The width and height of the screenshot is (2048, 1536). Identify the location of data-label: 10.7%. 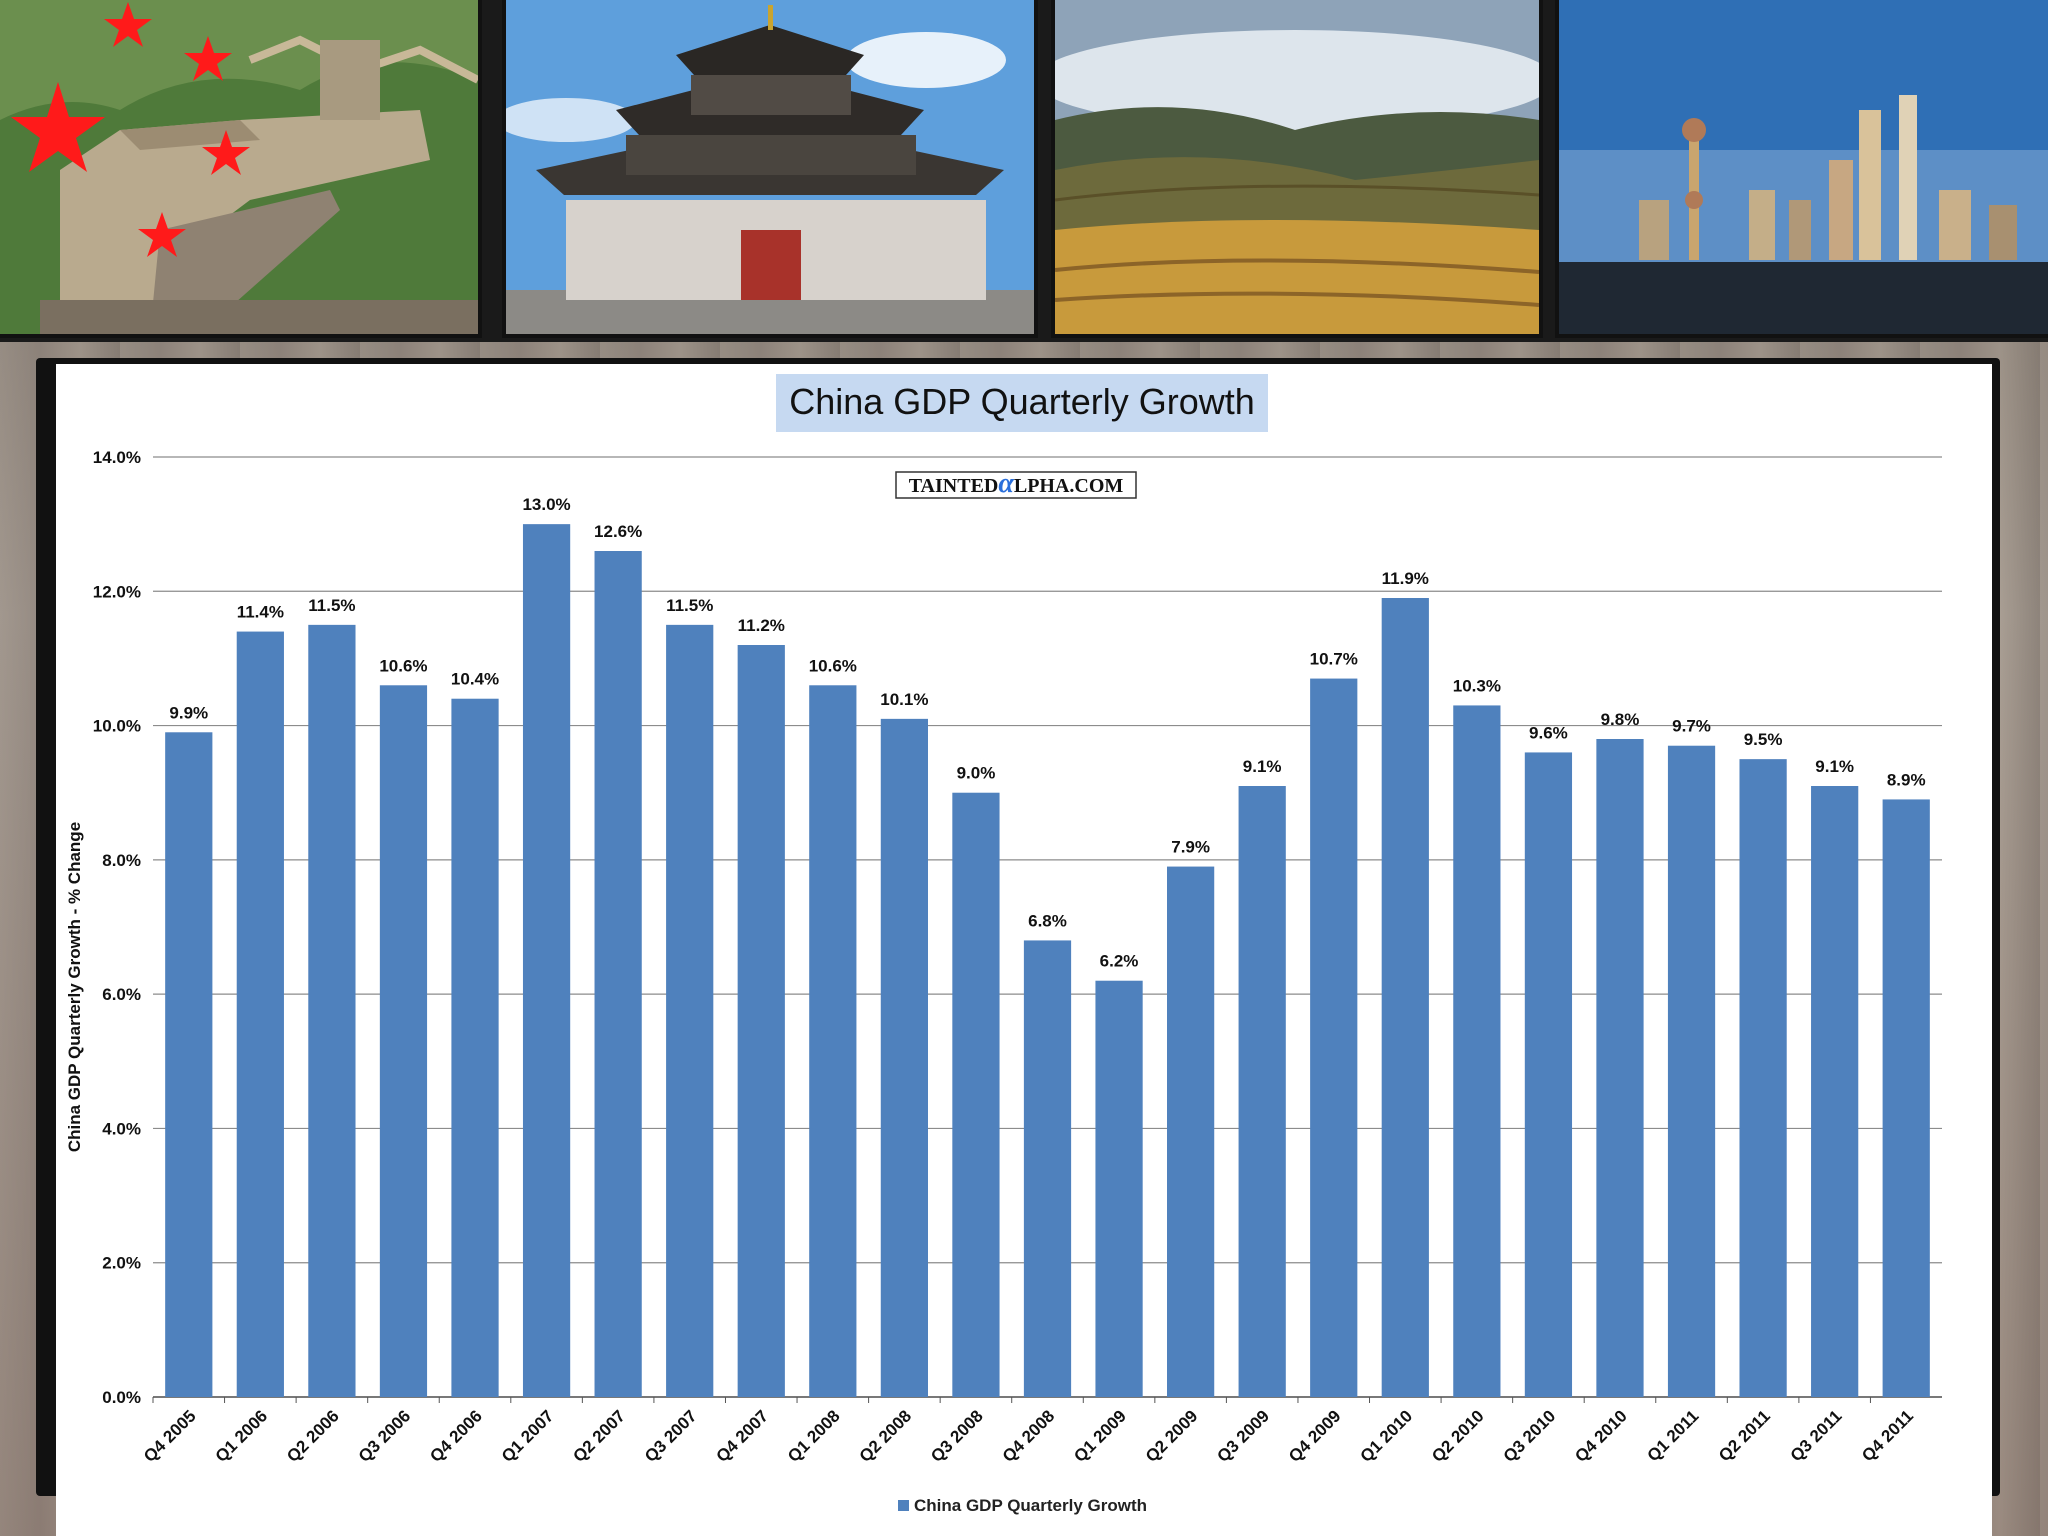
(1334, 659).